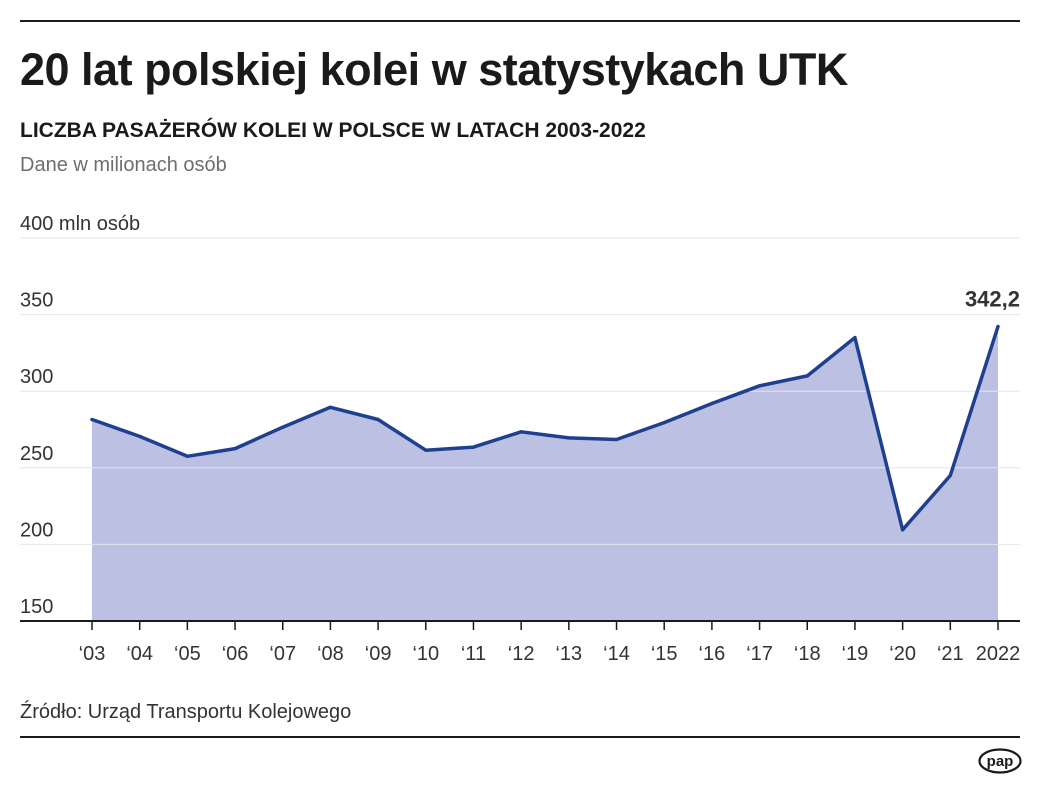  What do you see at coordinates (712, 654) in the screenshot?
I see `x-tick-label-13: ‘16` at bounding box center [712, 654].